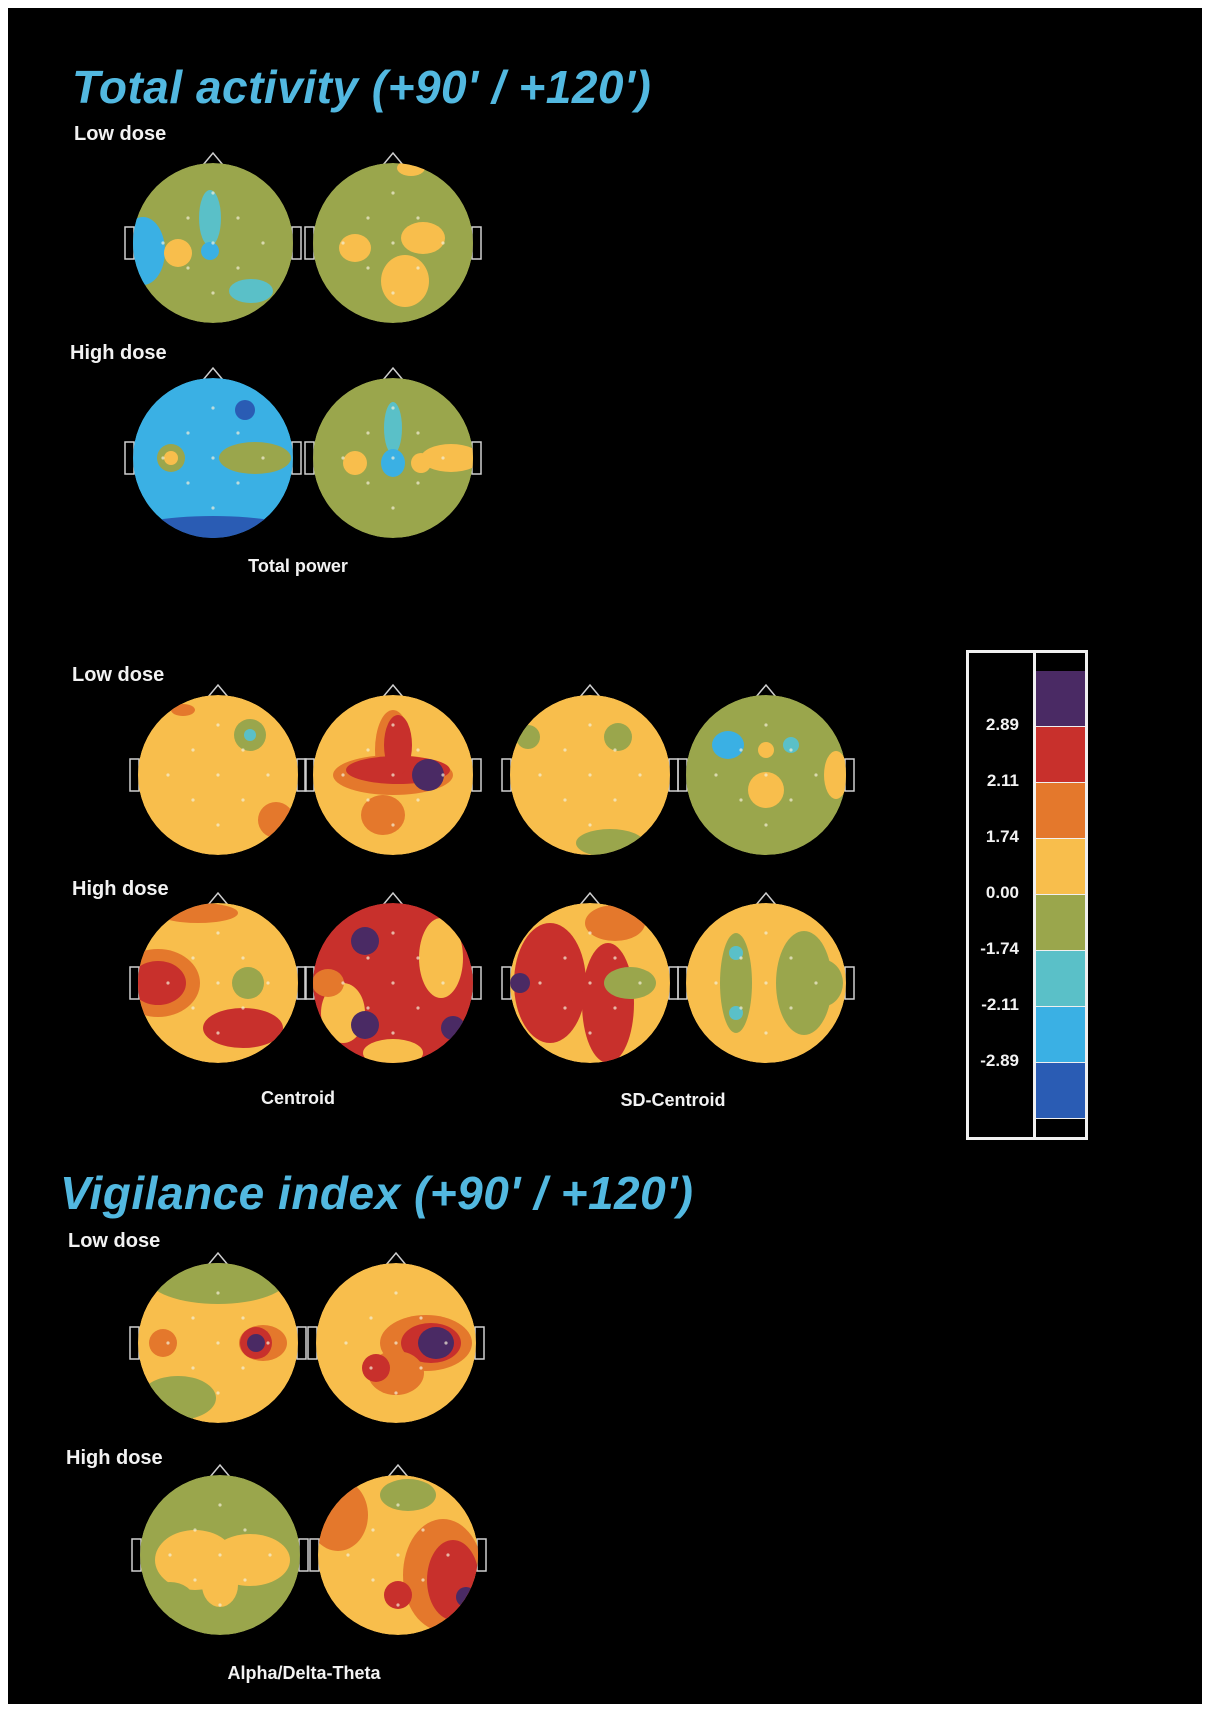  I want to click on scale-tick-label: 2.11, so click(1002, 780).